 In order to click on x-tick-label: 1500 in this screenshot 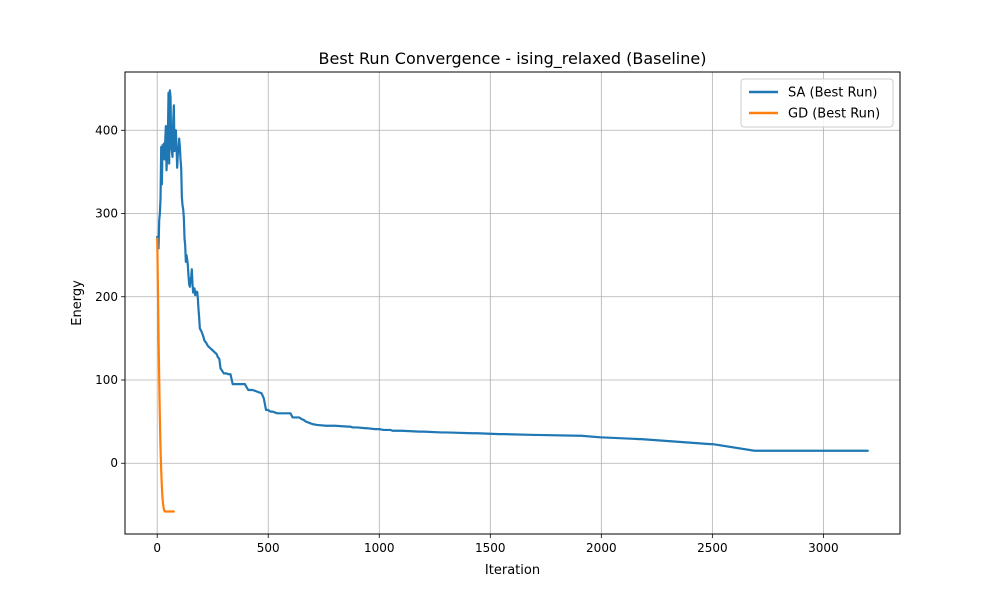, I will do `click(490, 548)`.